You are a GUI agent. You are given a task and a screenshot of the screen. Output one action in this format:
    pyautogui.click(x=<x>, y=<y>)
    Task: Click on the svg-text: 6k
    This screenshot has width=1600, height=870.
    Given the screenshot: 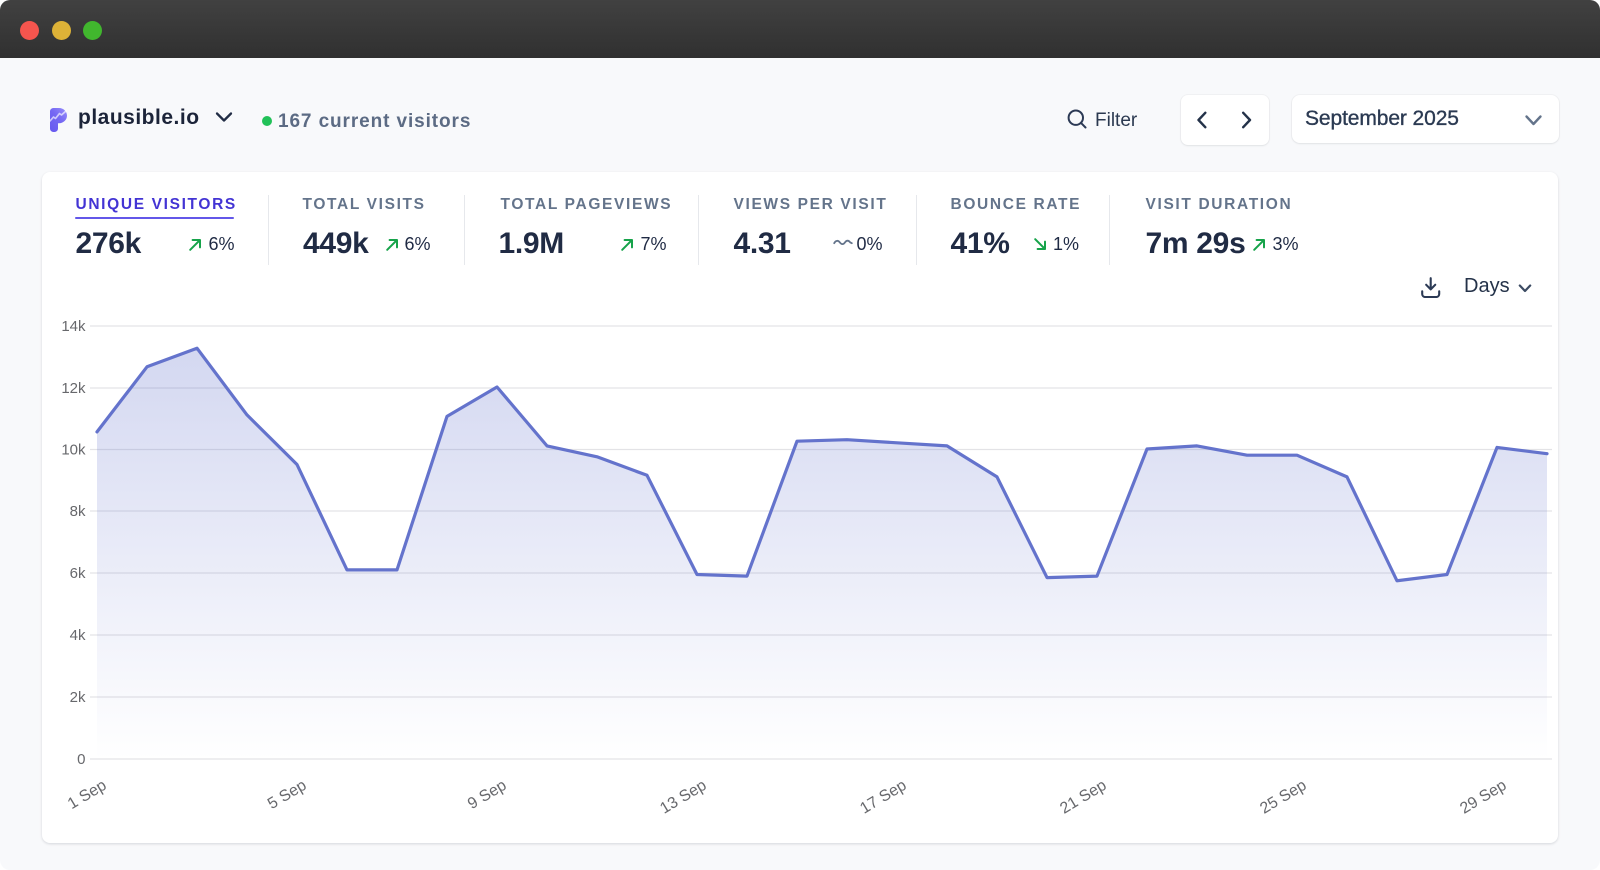 What is the action you would take?
    pyautogui.click(x=78, y=573)
    